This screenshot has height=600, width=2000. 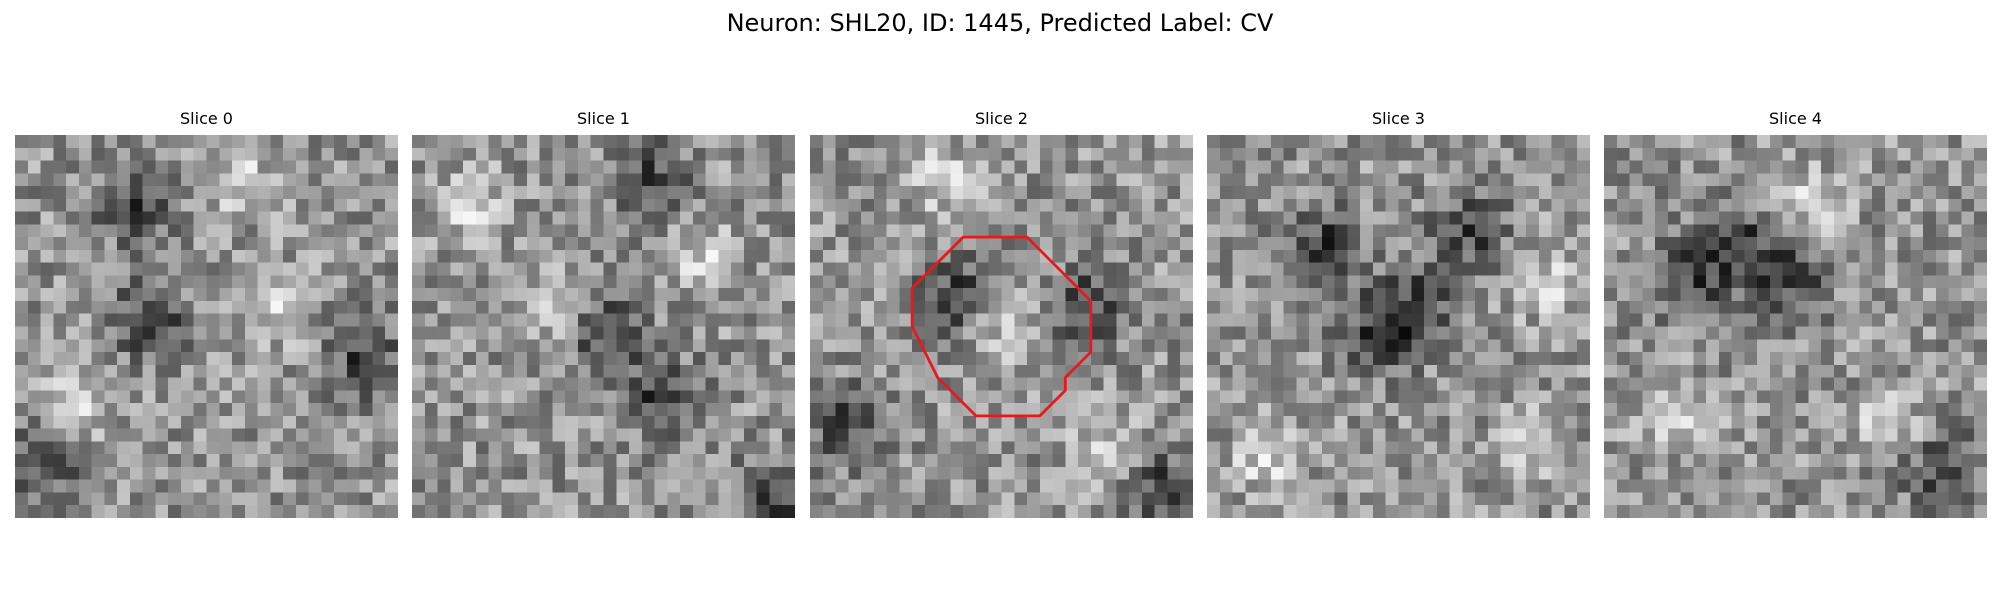 I want to click on slice-2-pixels, so click(x=1001, y=326).